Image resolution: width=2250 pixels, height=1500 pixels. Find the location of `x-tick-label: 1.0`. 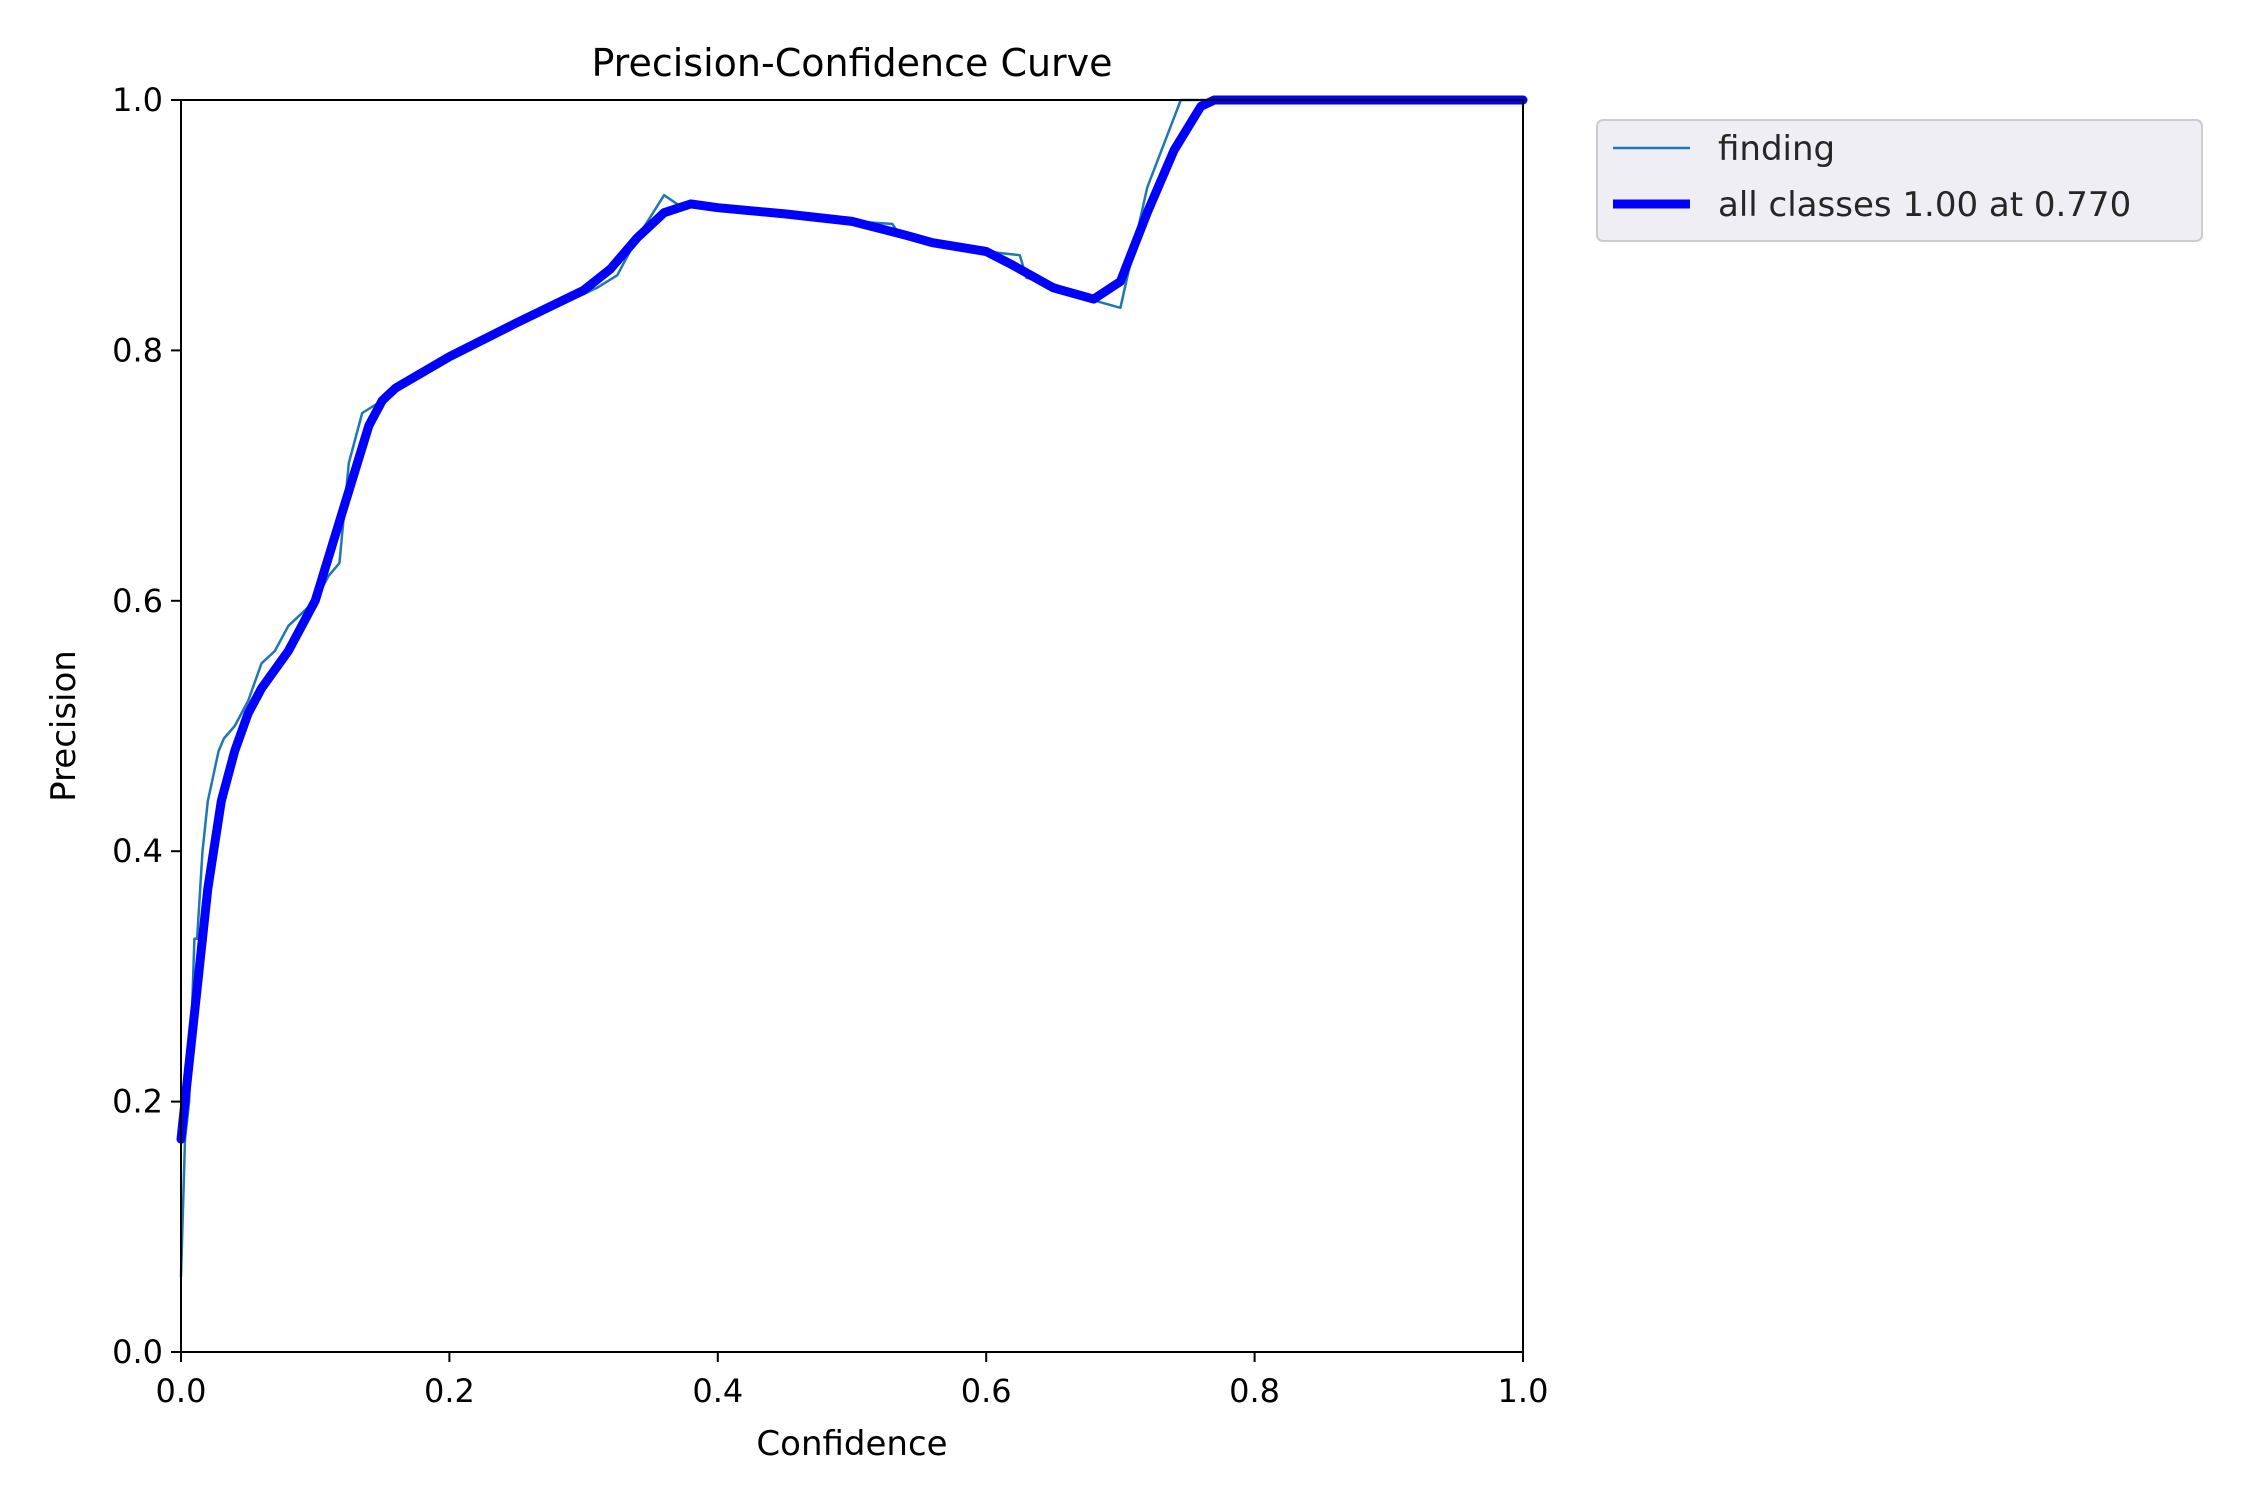

x-tick-label: 1.0 is located at coordinates (1523, 1391).